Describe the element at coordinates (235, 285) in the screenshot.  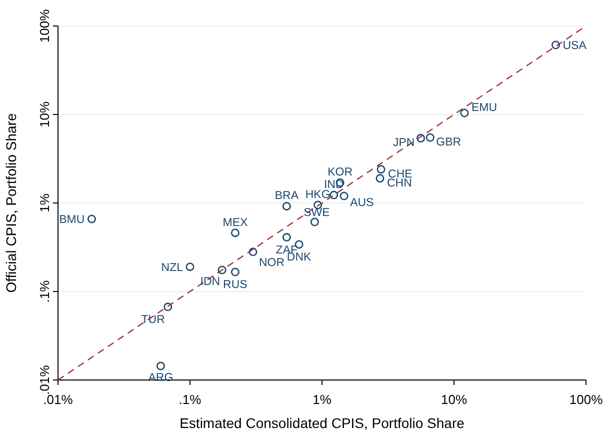
I see `annotation: RUS` at that location.